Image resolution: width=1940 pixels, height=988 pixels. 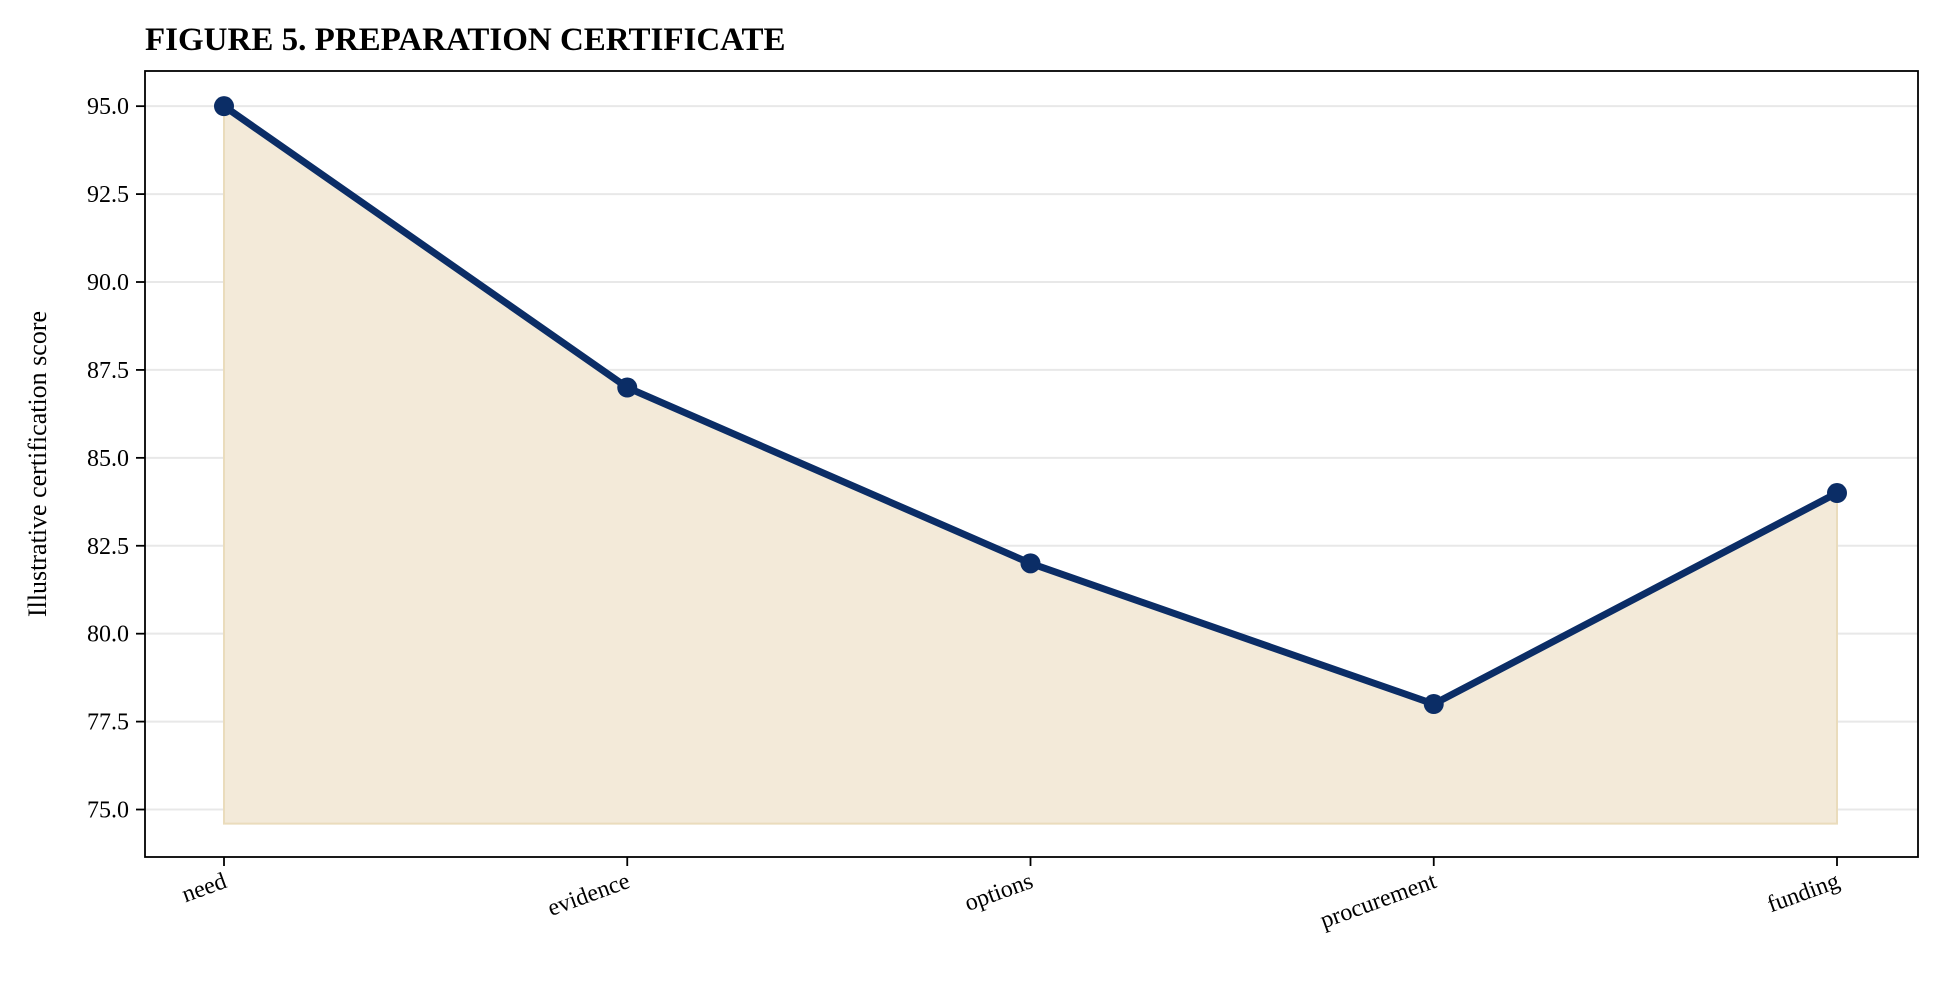 I want to click on x-axis: need evidence options procurement funding, so click(x=1011, y=895).